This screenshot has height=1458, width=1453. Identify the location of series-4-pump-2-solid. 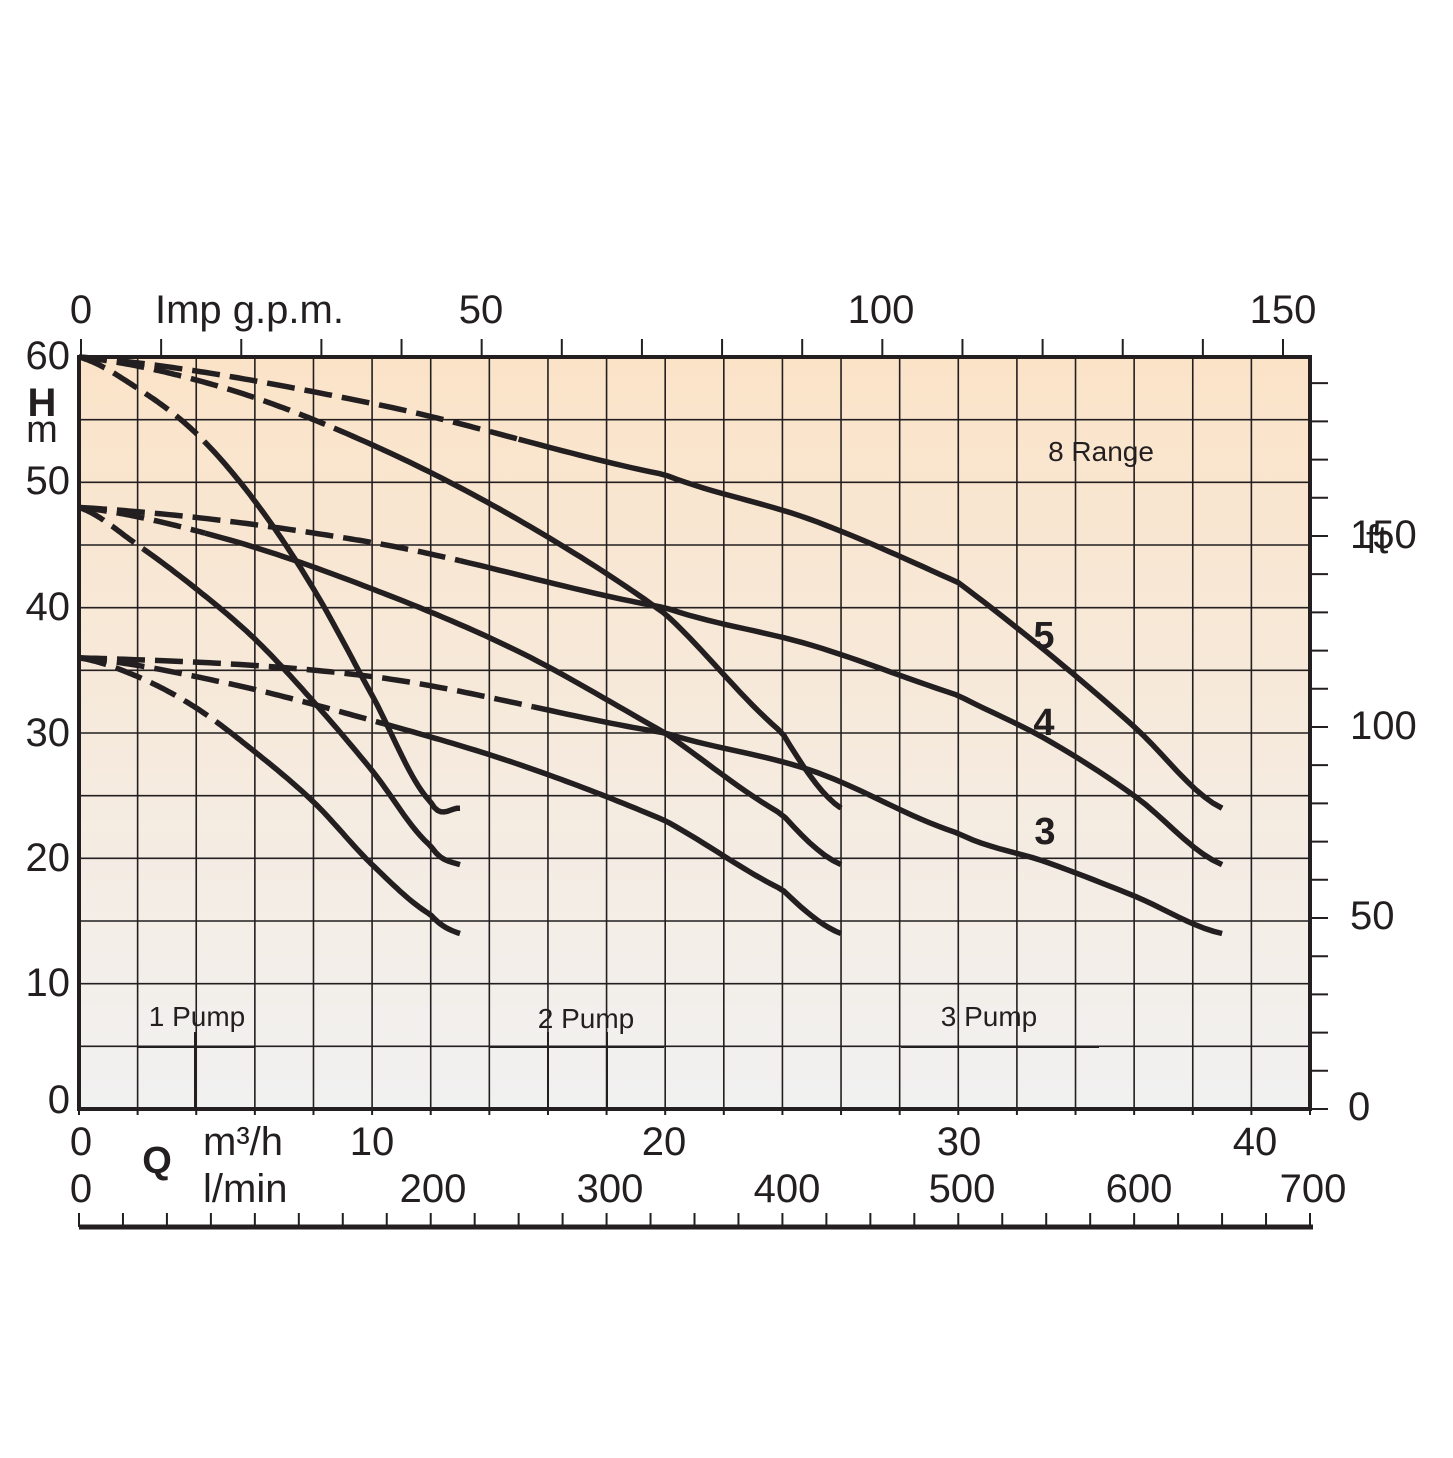
(523, 699).